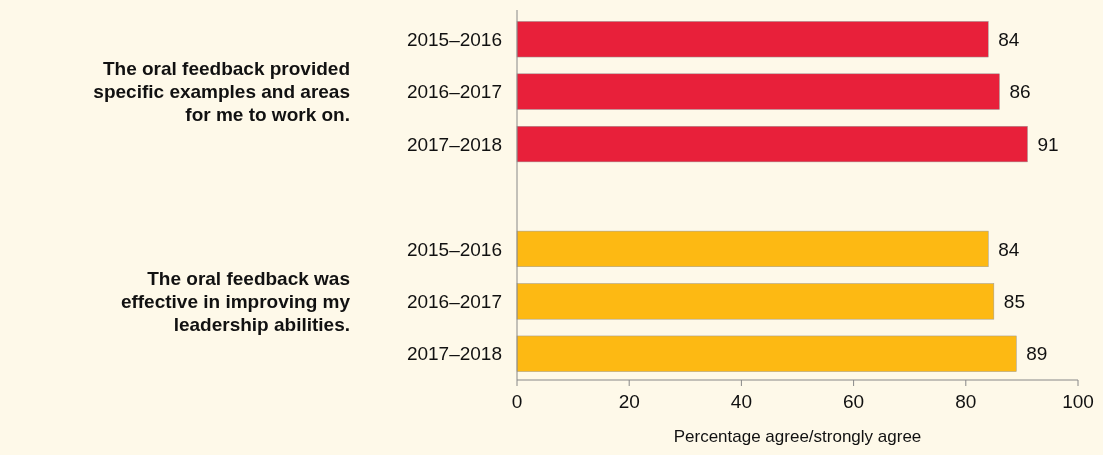  I want to click on x-tick-label: 100, so click(1078, 401).